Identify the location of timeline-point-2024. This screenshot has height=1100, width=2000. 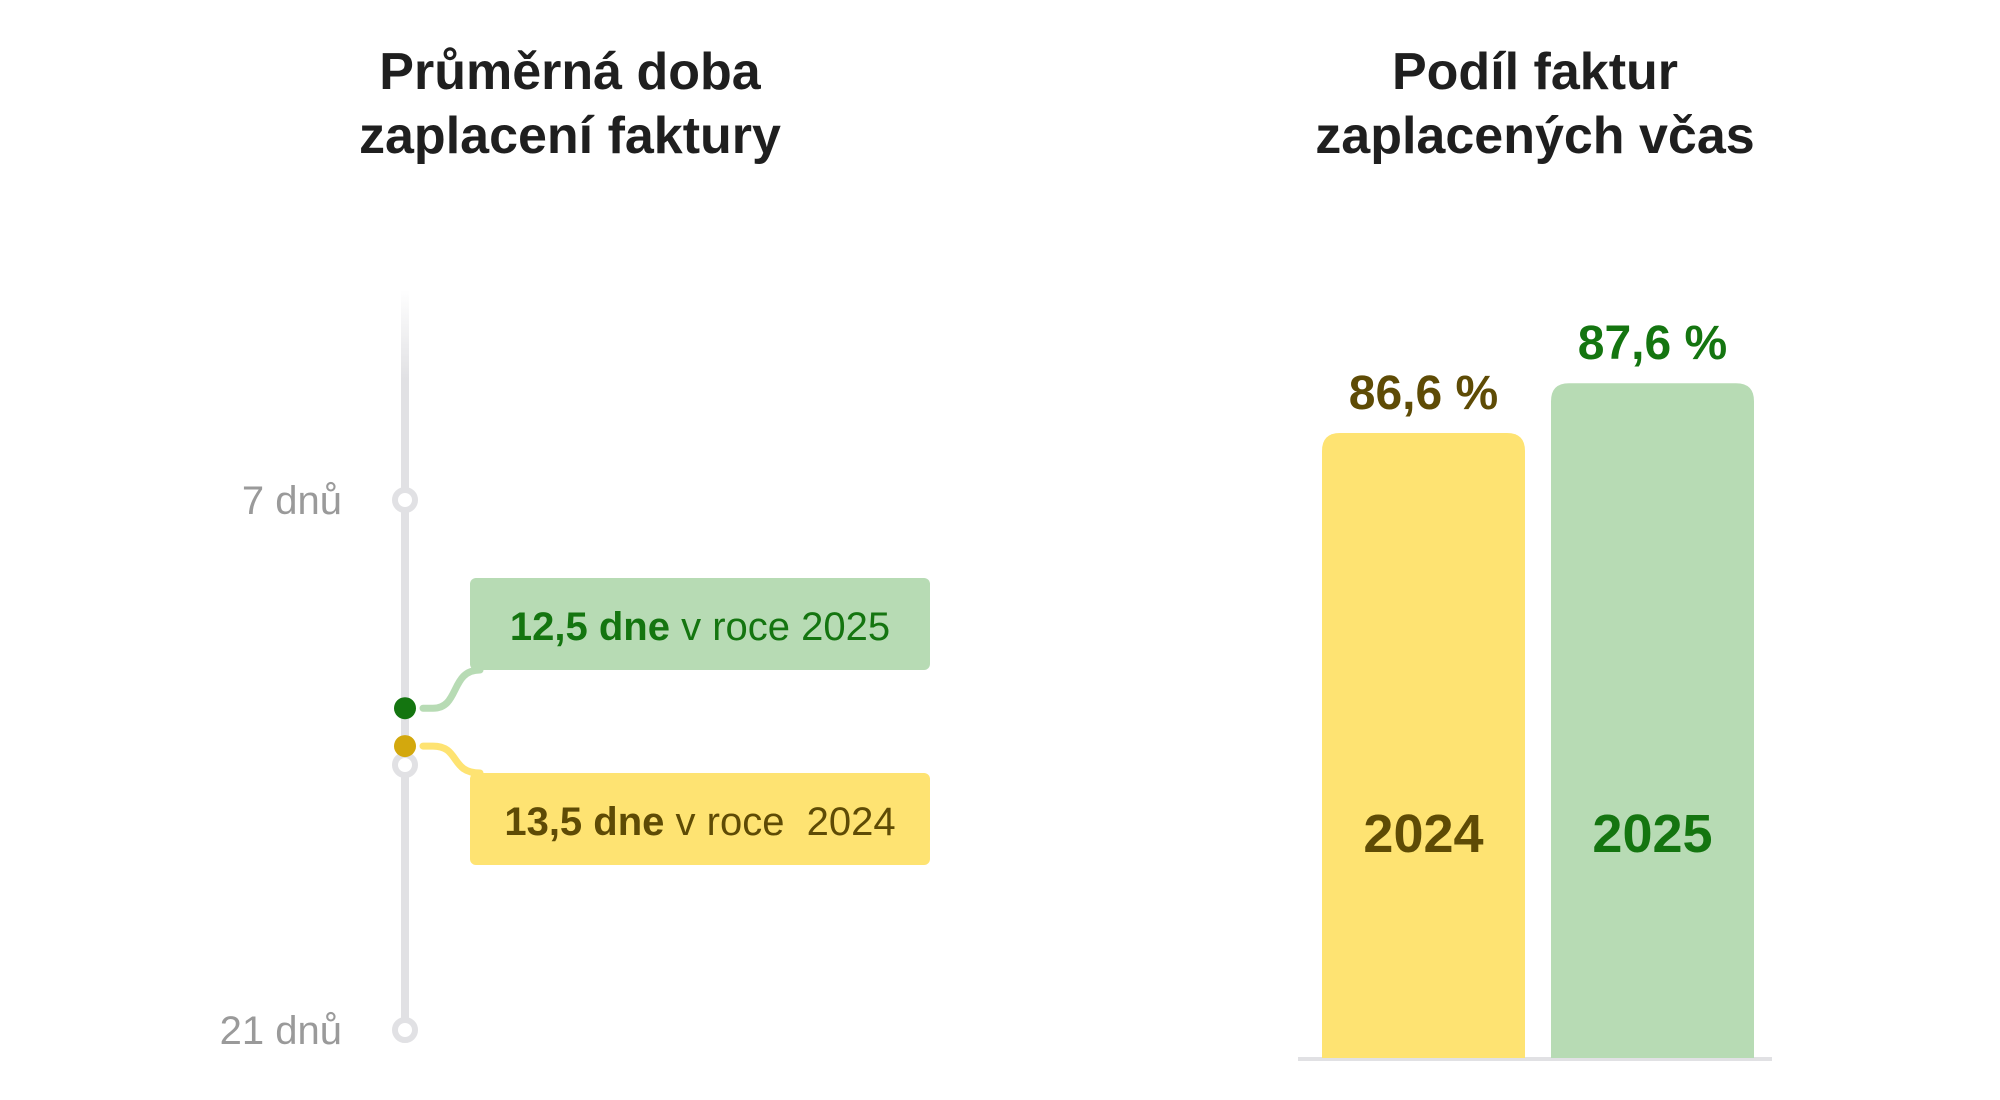
(405, 746).